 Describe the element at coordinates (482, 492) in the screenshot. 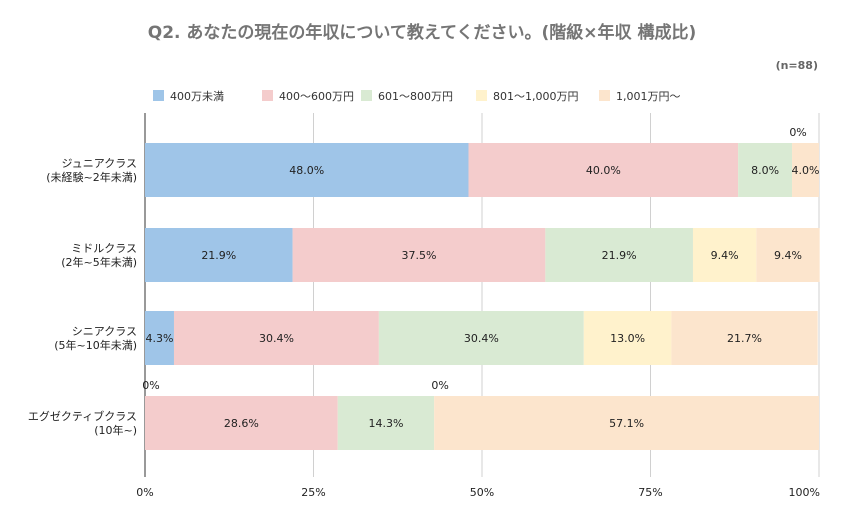

I see `x-tick-label-3: 50%` at that location.